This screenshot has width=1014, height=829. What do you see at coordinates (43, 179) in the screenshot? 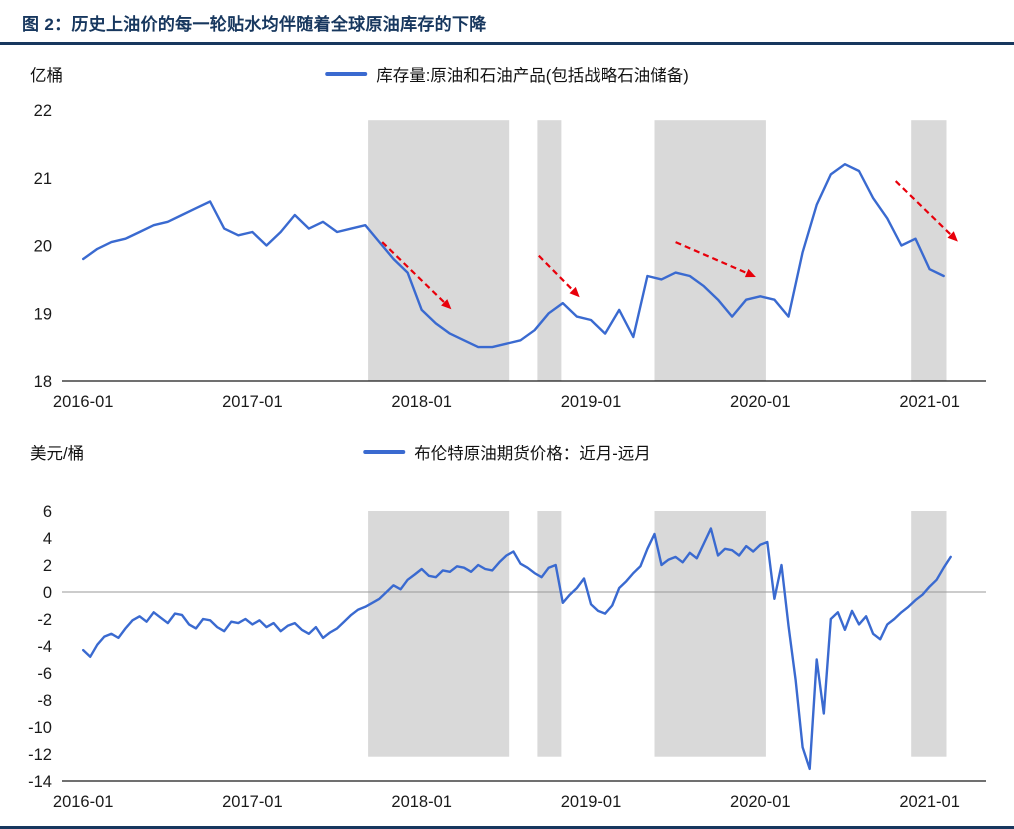
I see `svg-text: 21` at bounding box center [43, 179].